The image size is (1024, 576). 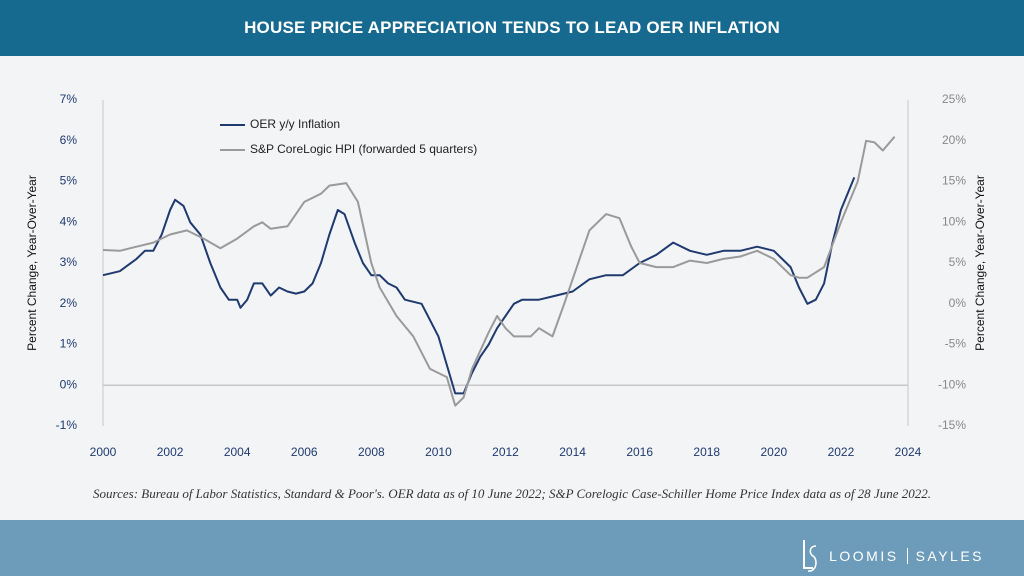 What do you see at coordinates (773, 452) in the screenshot?
I see `x-tick-label: 2020` at bounding box center [773, 452].